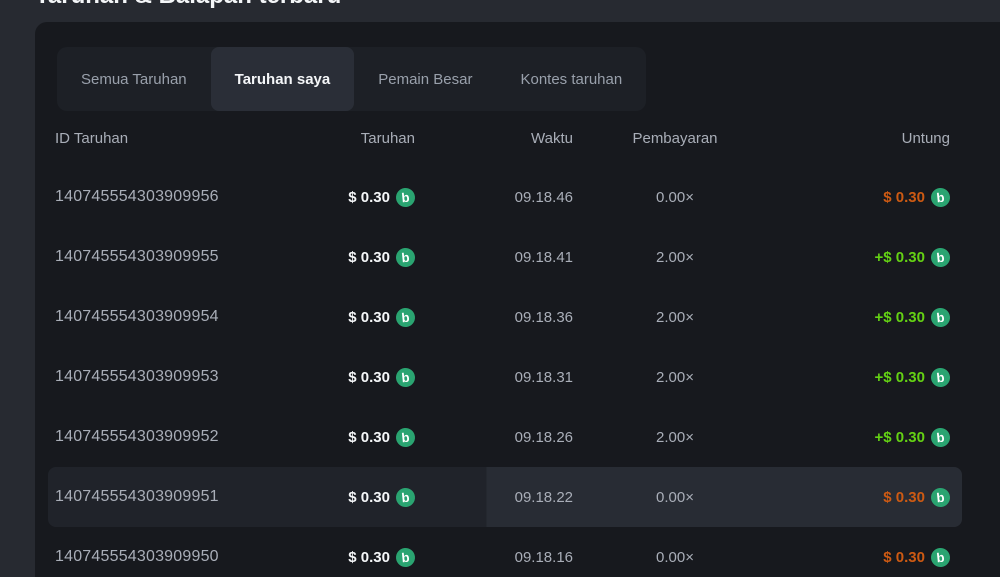  I want to click on bet-time: 09.18.46, so click(543, 197).